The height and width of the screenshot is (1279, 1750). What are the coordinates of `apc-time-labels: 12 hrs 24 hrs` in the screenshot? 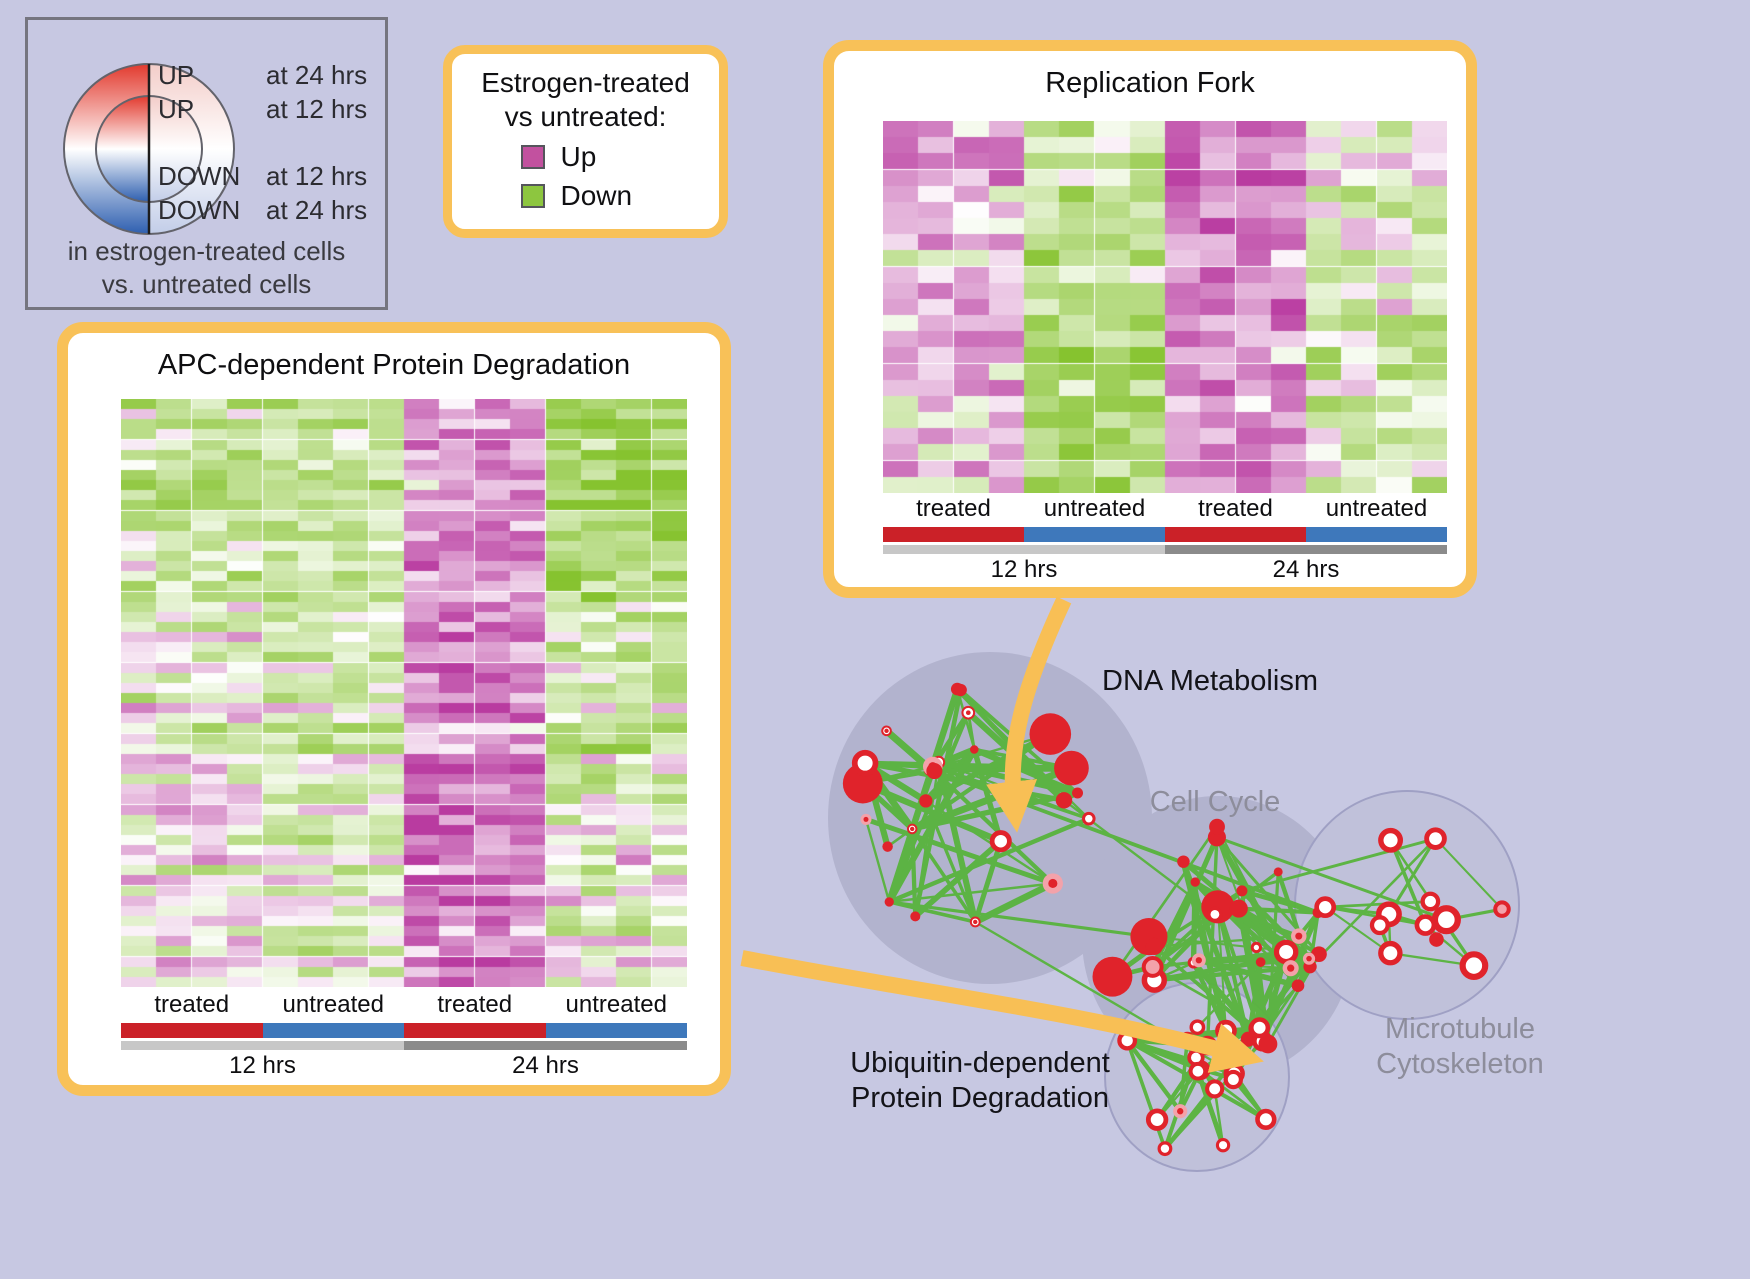 It's located at (404, 1066).